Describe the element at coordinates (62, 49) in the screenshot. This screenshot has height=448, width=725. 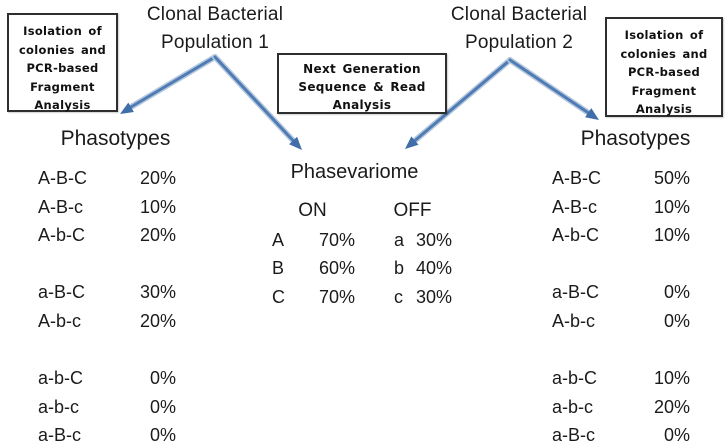
I see `method-box-left-line: colonies and` at that location.